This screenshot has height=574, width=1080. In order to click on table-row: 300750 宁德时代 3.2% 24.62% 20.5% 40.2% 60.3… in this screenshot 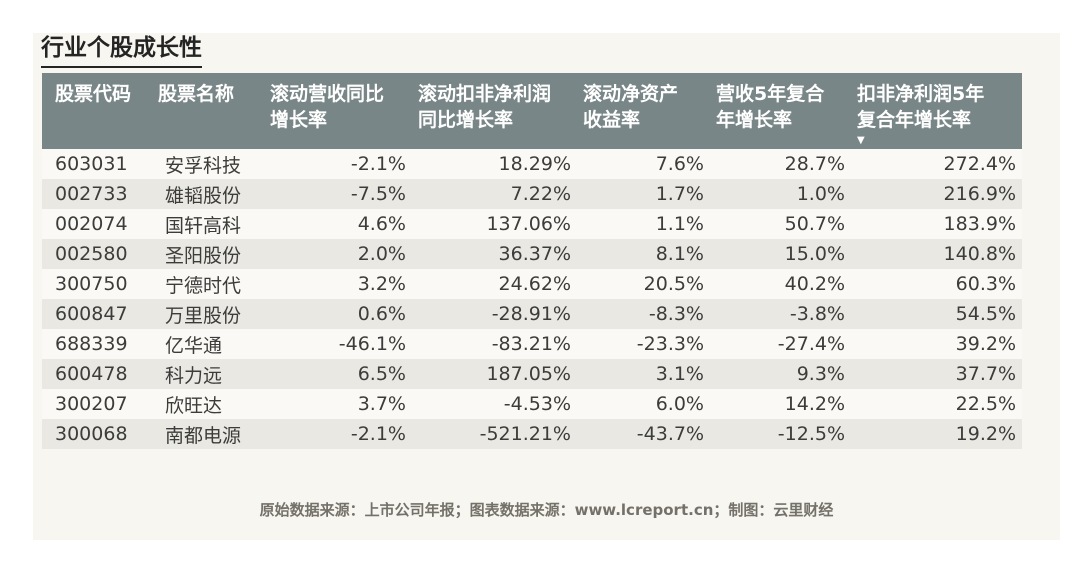, I will do `click(532, 284)`.